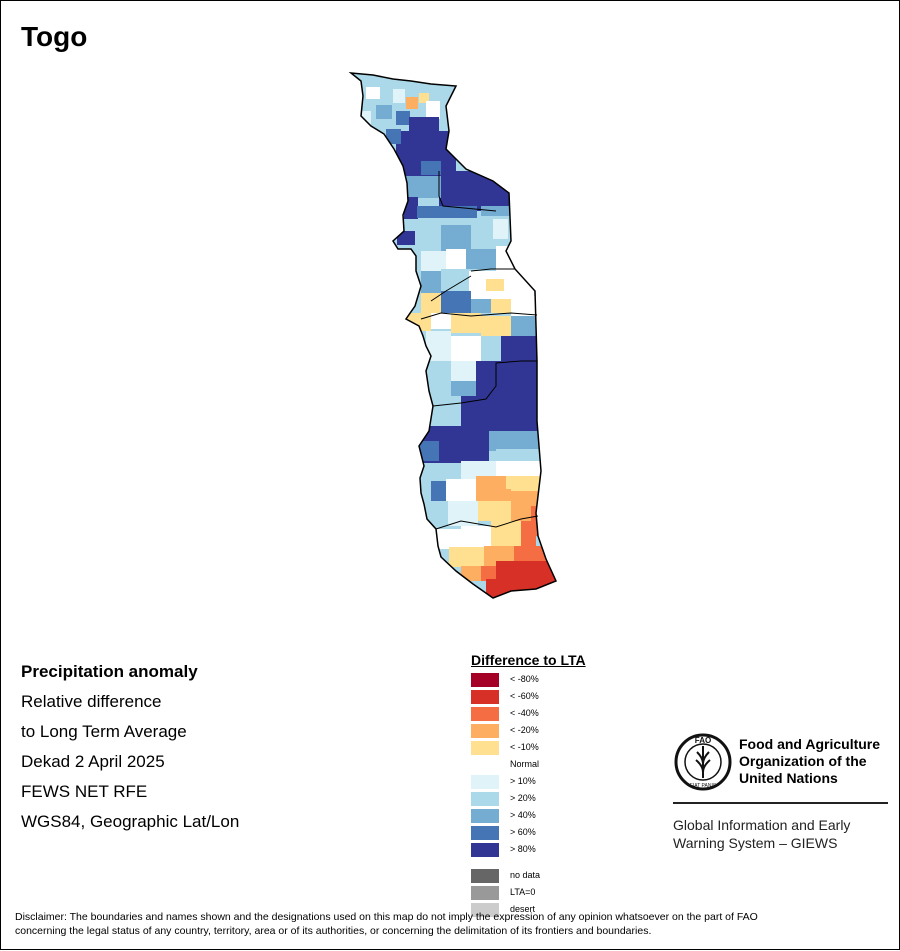 This screenshot has width=900, height=951. Describe the element at coordinates (93, 761) in the screenshot. I see `info-line-4: Dekad 2 April 2025` at that location.